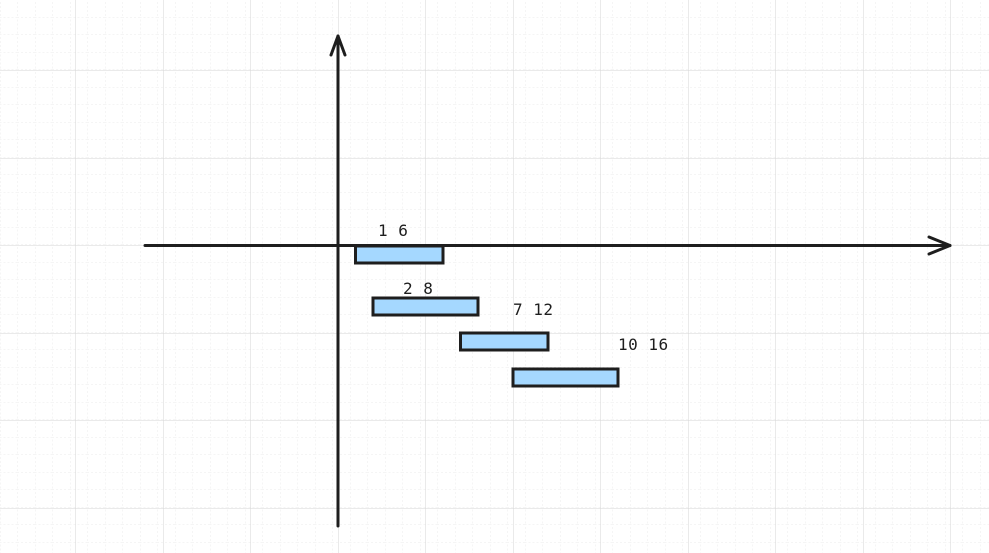 Image resolution: width=989 pixels, height=553 pixels. Describe the element at coordinates (533, 309) in the screenshot. I see `interval-label: 7 12` at that location.